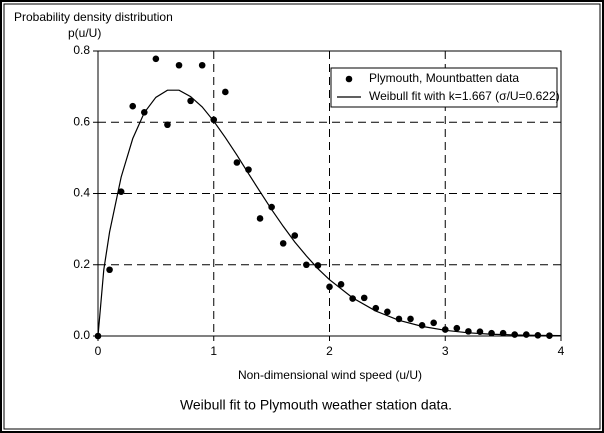 The image size is (604, 433). I want to click on x-axis-label: Non-dimensional wind speed (u/U), so click(330, 375).